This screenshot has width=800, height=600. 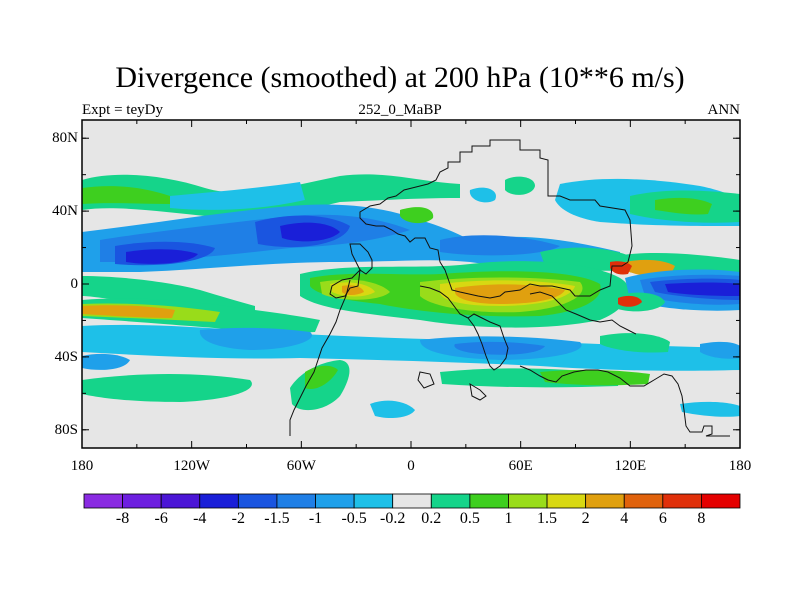 I want to click on x-tick-label: 0, so click(x=411, y=466).